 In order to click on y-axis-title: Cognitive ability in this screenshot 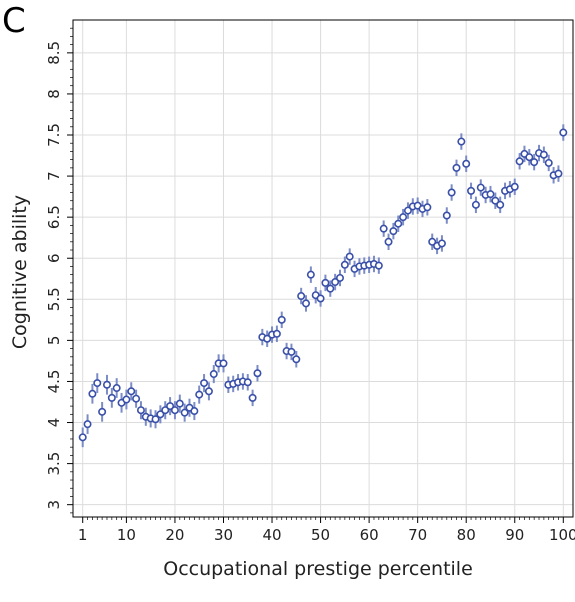, I will do `click(20, 272)`.